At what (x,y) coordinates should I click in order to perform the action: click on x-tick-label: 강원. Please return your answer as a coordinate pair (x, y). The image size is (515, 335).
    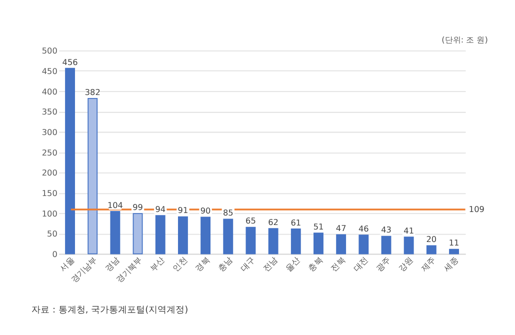
    Looking at the image, I should click on (405, 264).